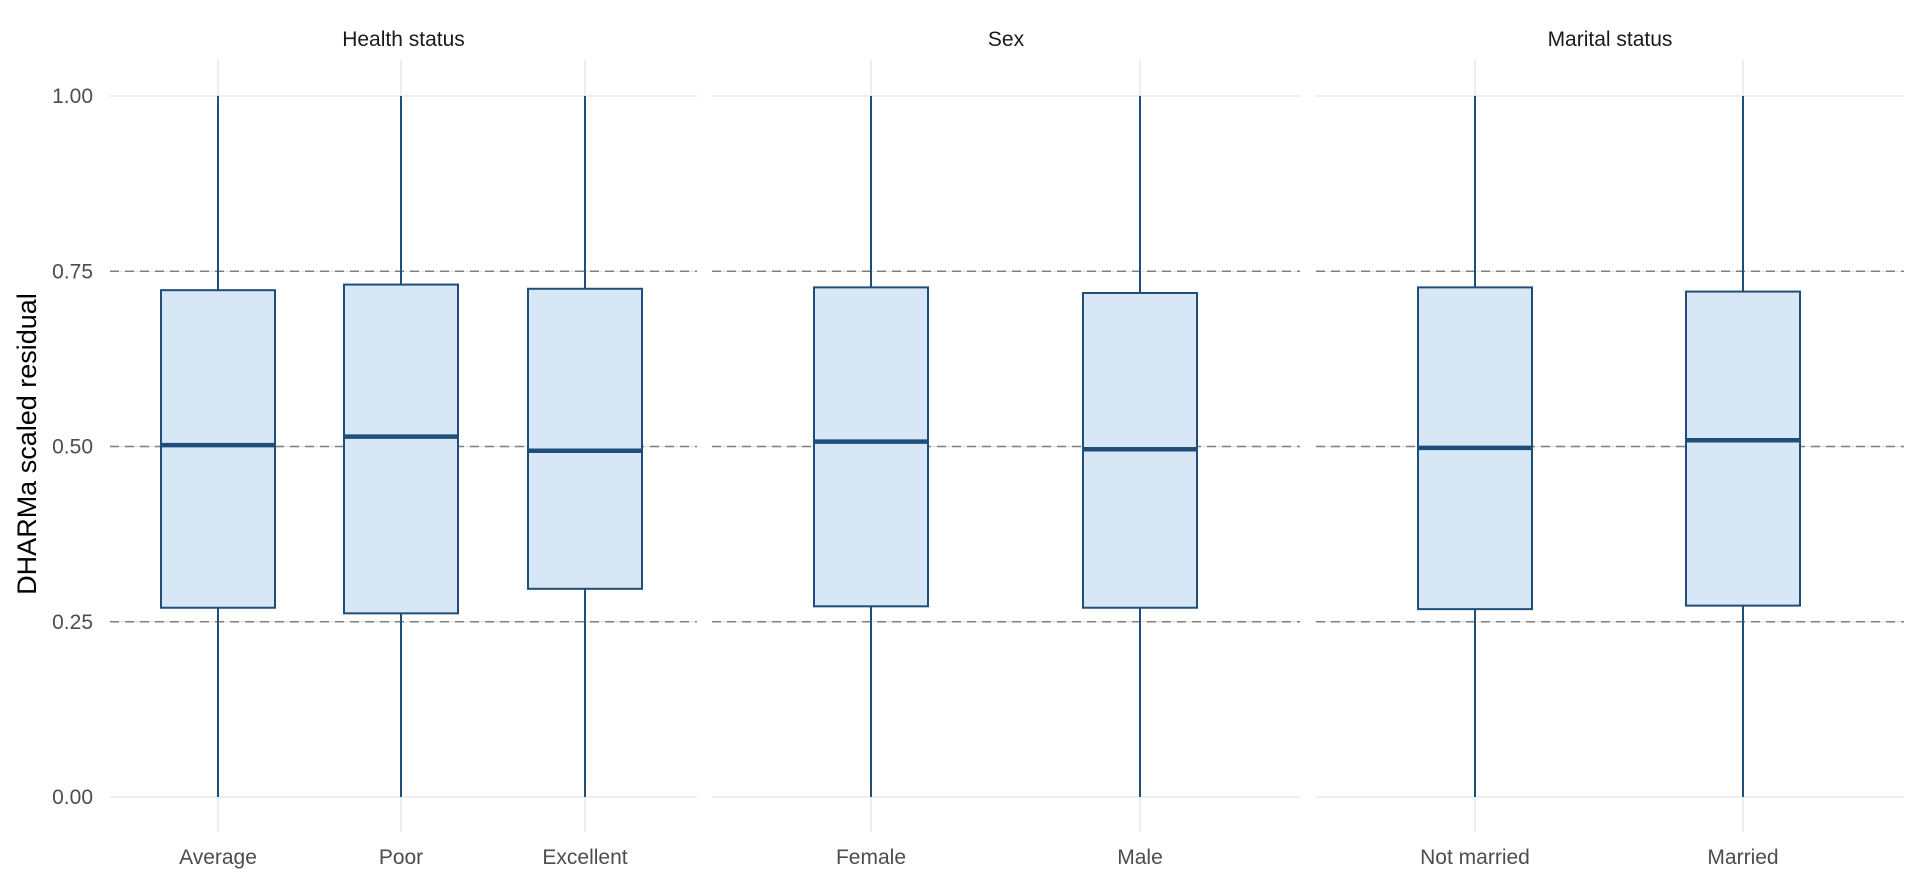 Image resolution: width=1920 pixels, height=883 pixels. What do you see at coordinates (584, 857) in the screenshot?
I see `x-tick-label: Excellent` at bounding box center [584, 857].